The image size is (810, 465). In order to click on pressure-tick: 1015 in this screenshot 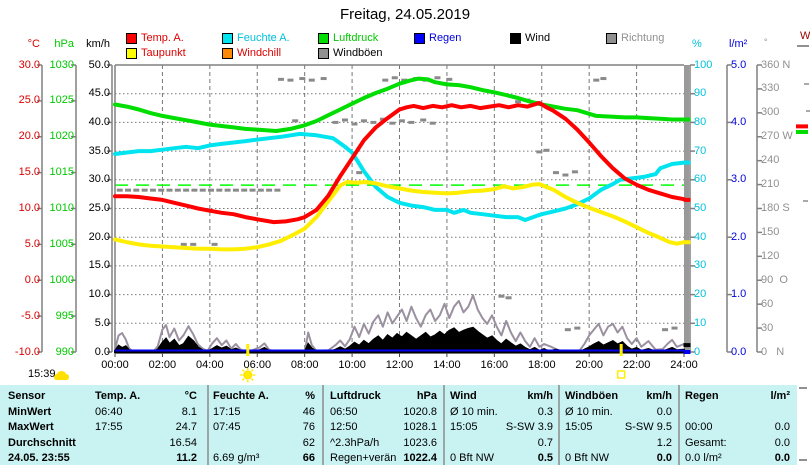, I will do `click(61, 172)`.